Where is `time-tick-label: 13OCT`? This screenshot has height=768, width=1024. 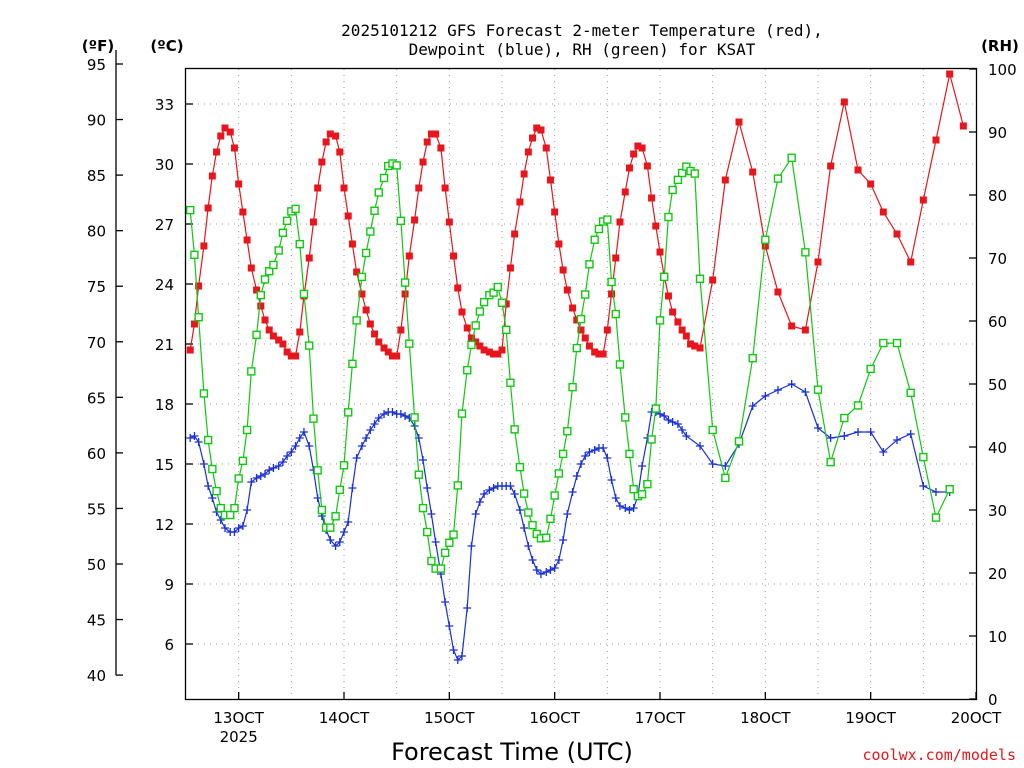
time-tick-label: 13OCT is located at coordinates (238, 718).